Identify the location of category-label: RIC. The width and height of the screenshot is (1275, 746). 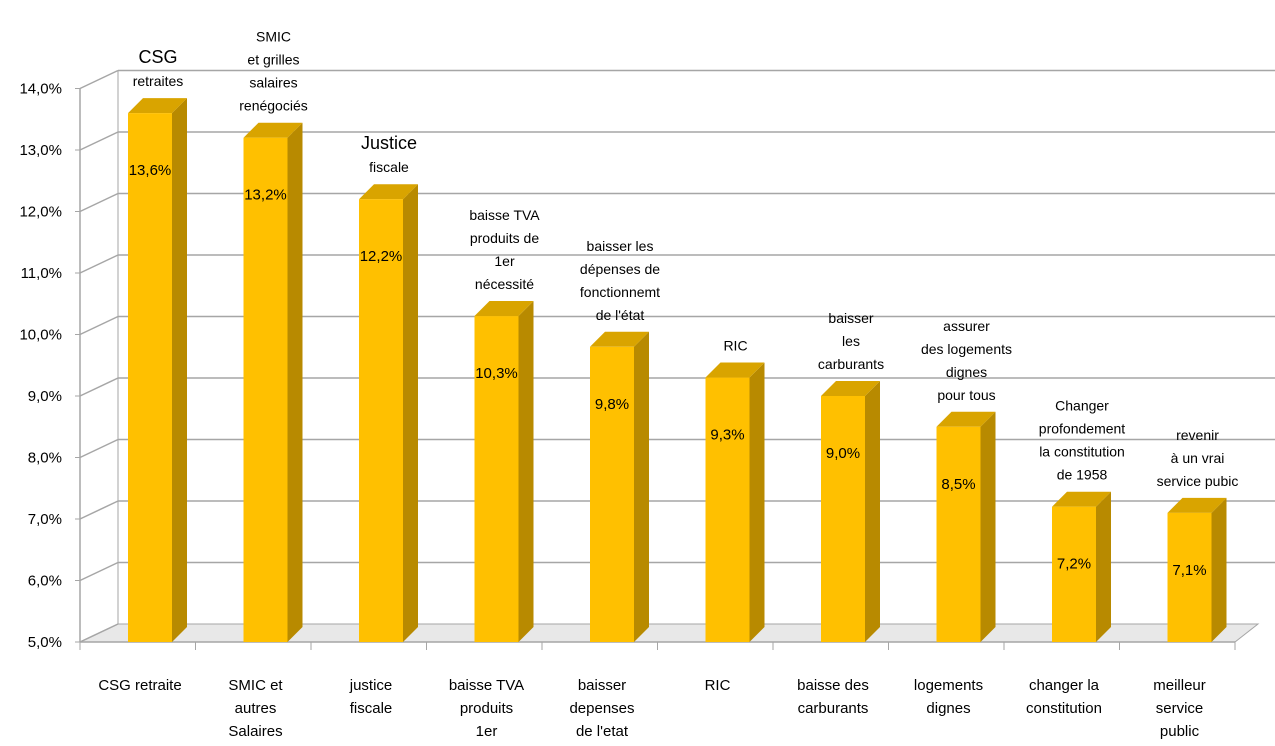
(718, 685).